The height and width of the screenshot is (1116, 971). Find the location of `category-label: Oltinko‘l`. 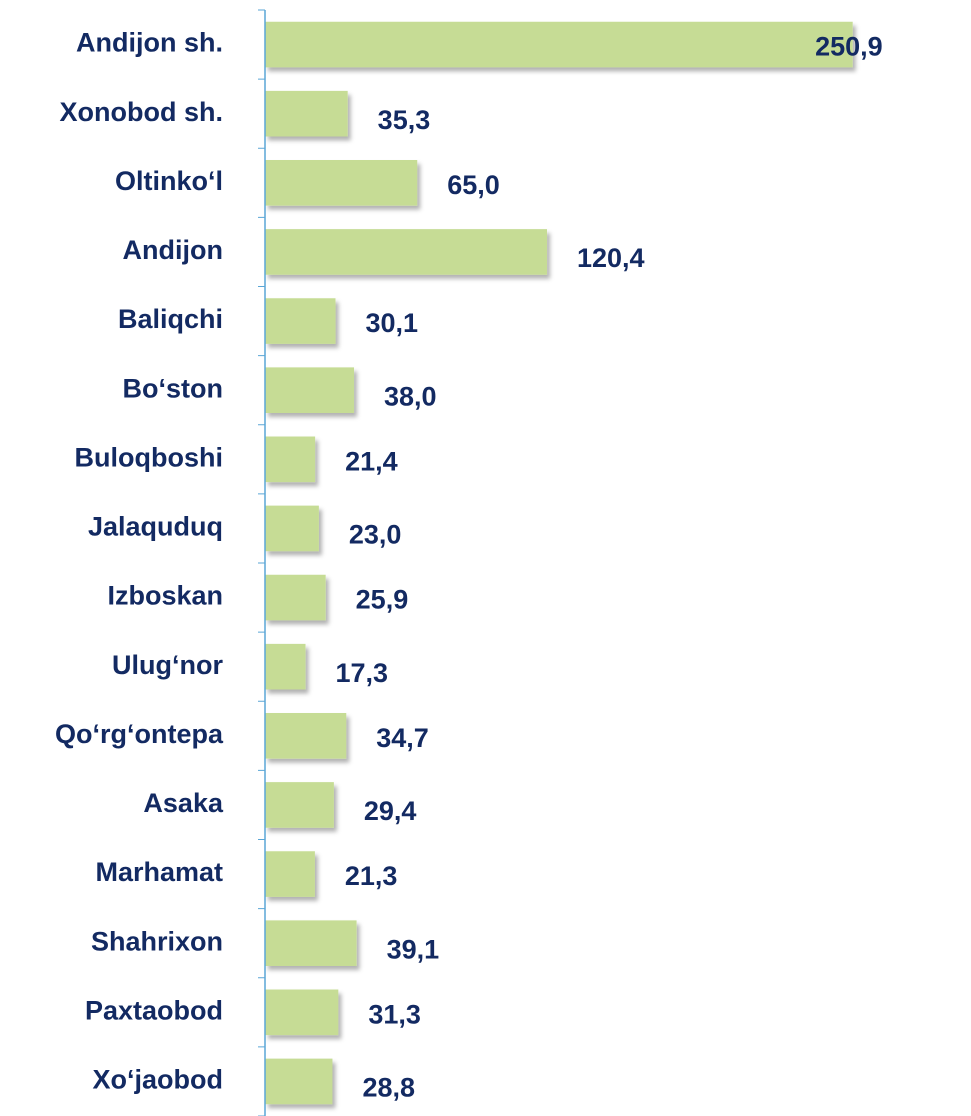

category-label: Oltinko‘l is located at coordinates (169, 181).